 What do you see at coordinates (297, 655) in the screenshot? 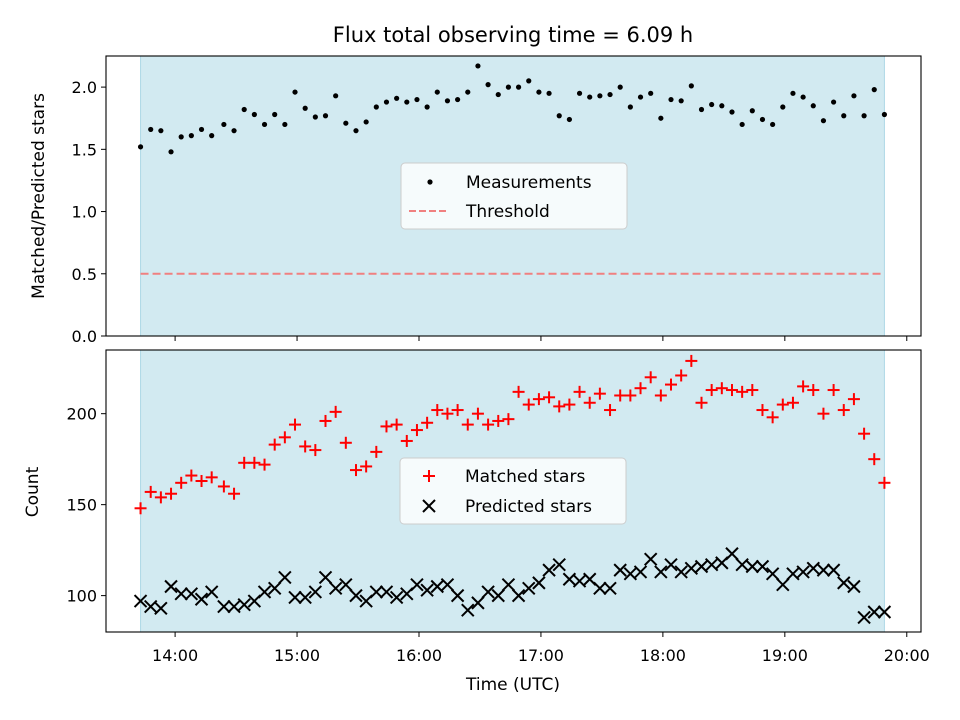
I see `x-tick-label: 15:00` at bounding box center [297, 655].